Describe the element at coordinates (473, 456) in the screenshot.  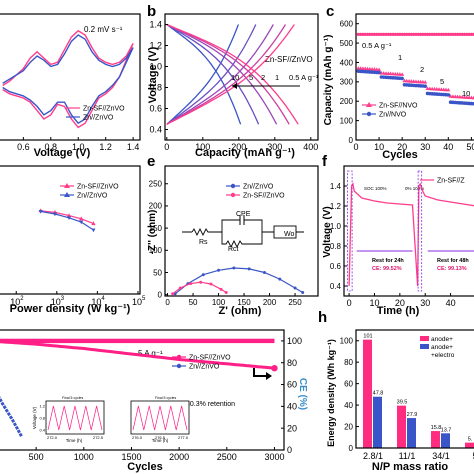
I see `panel-h-xtick-label: 5` at that location.